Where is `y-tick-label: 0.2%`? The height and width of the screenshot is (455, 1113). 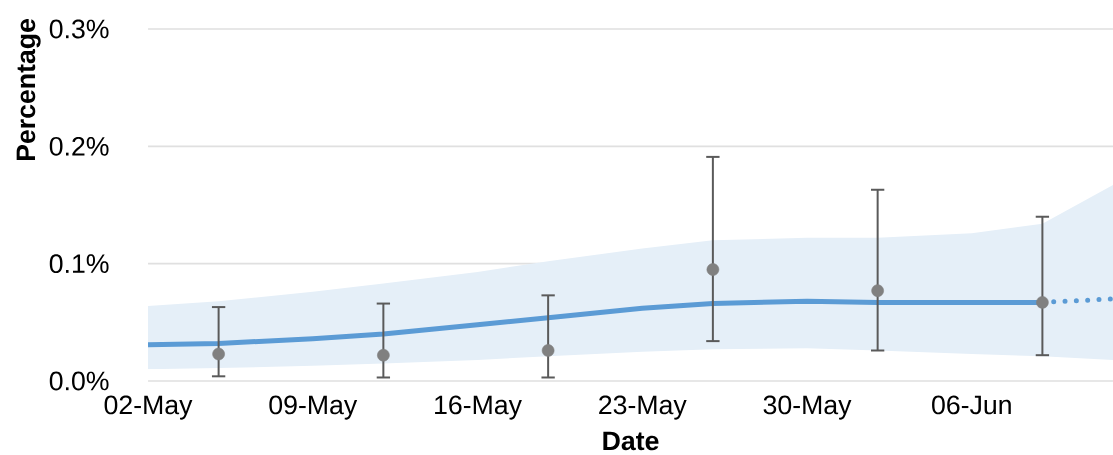
y-tick-label: 0.2% is located at coordinates (79, 146).